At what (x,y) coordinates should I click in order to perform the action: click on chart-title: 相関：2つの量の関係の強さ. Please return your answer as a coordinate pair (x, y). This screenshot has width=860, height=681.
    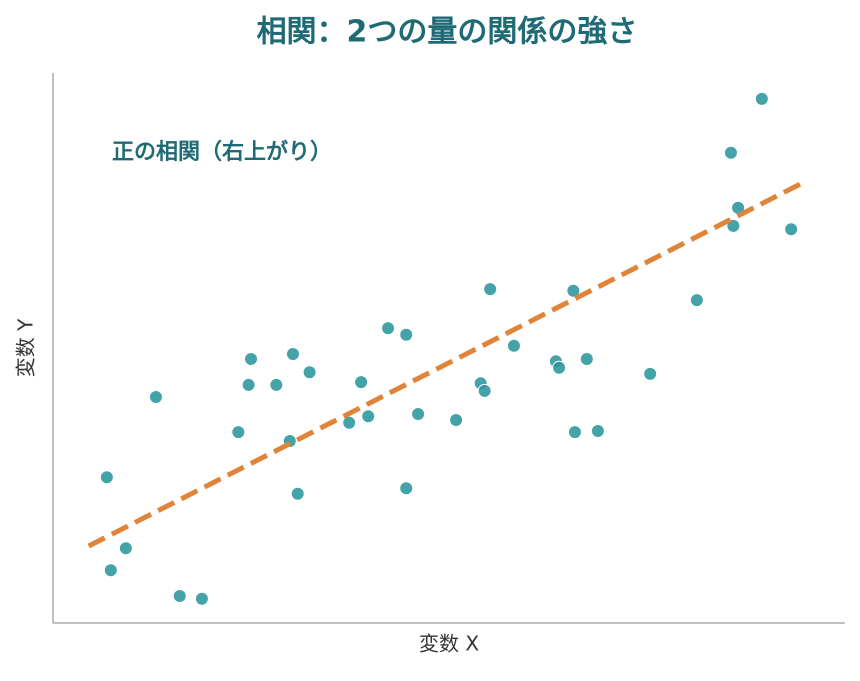
    Looking at the image, I should click on (447, 32).